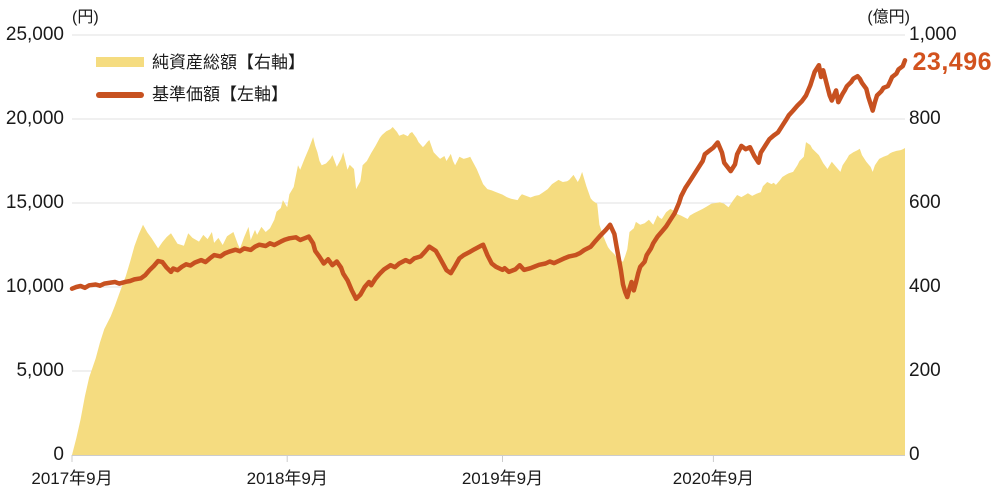 The image size is (998, 495). I want to click on x-axis-tick-label: 2019年9月, so click(502, 478).